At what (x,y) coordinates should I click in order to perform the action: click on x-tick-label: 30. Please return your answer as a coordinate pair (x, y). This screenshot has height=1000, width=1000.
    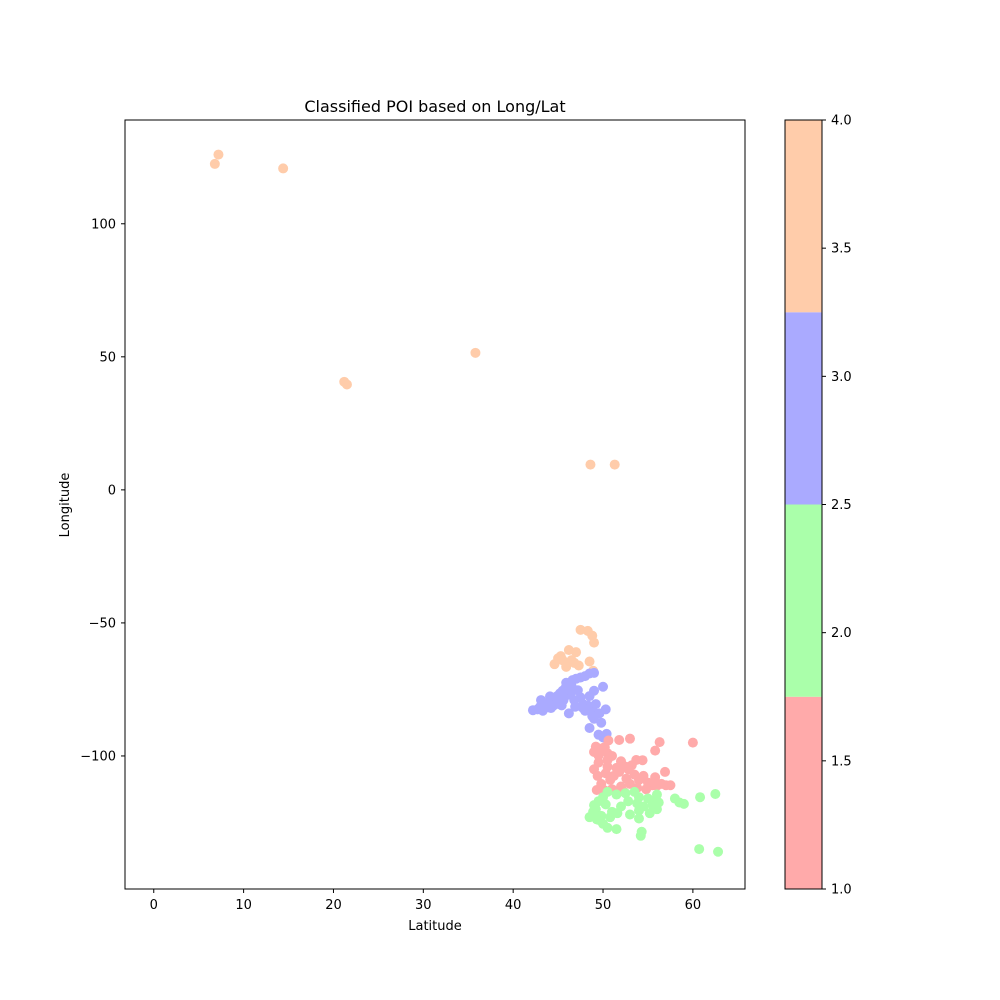
    Looking at the image, I should click on (423, 905).